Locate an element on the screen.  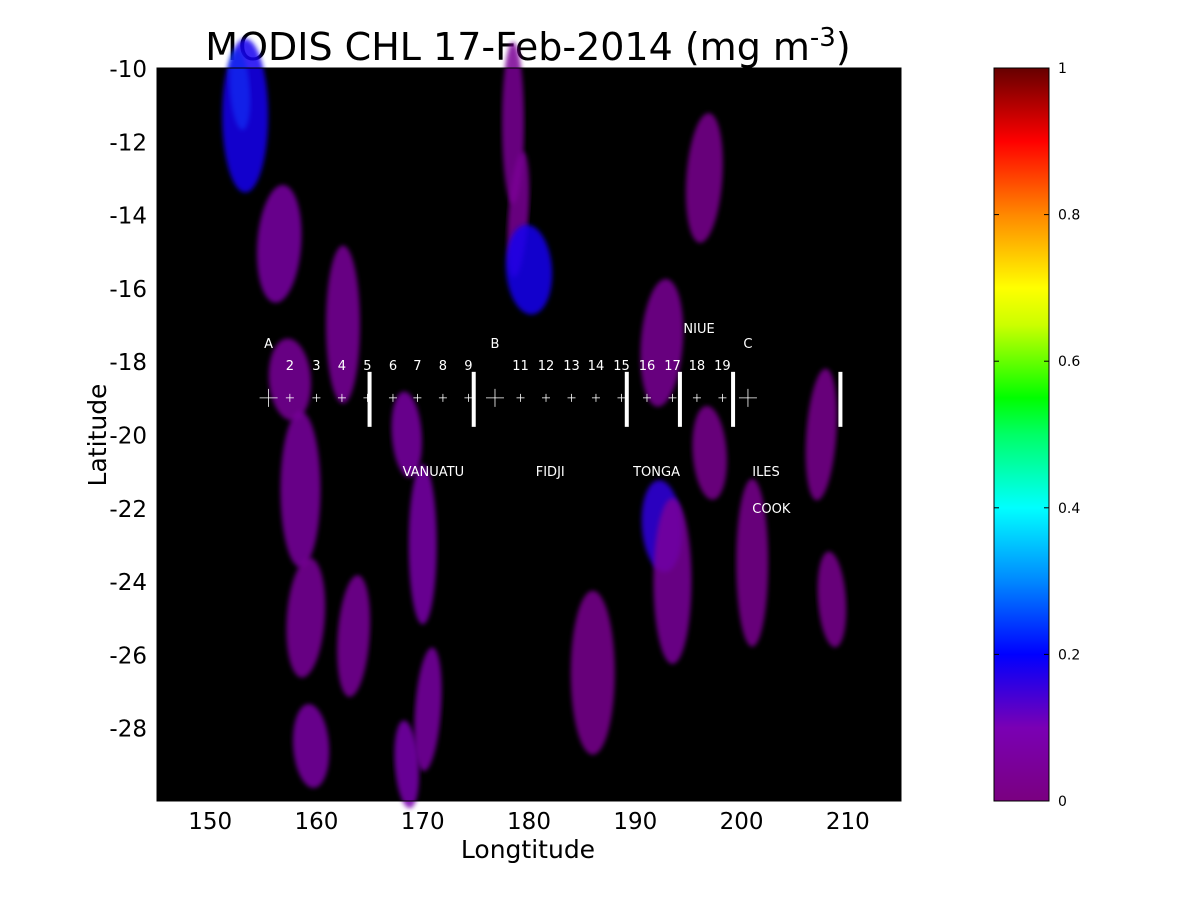
colorbar-tick-label: 0.8 is located at coordinates (1069, 216).